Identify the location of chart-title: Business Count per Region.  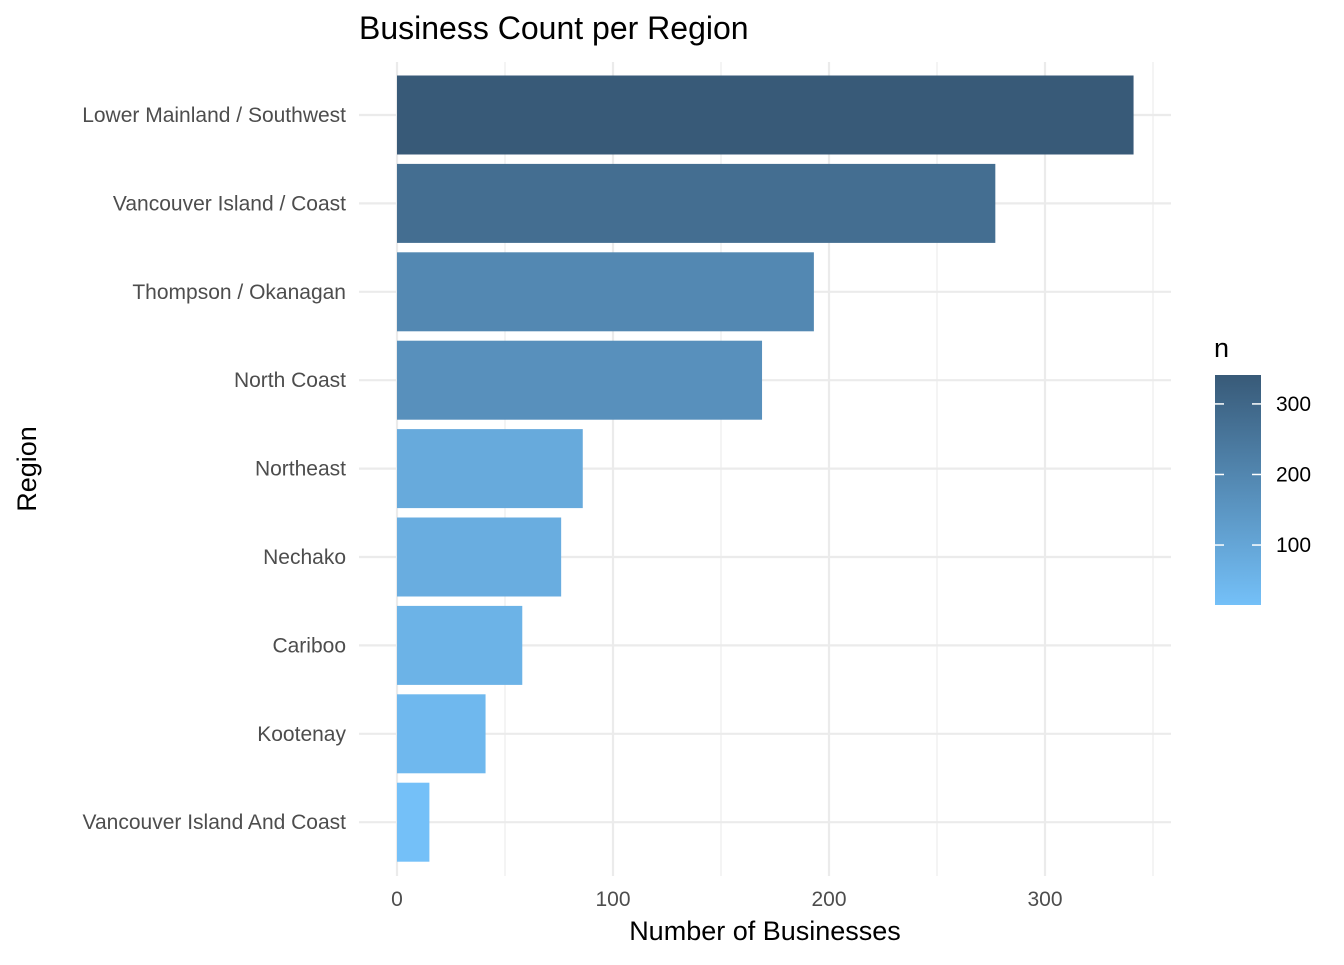
(554, 28).